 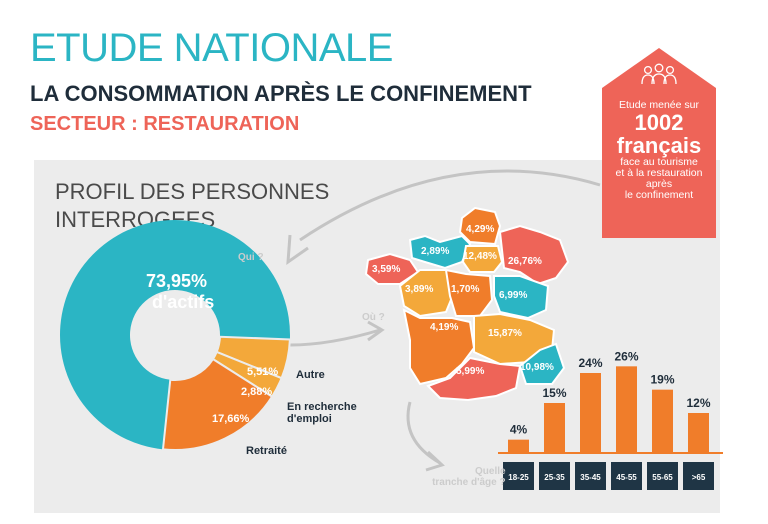 What do you see at coordinates (310, 375) in the screenshot?
I see `legend-autre: Autre` at bounding box center [310, 375].